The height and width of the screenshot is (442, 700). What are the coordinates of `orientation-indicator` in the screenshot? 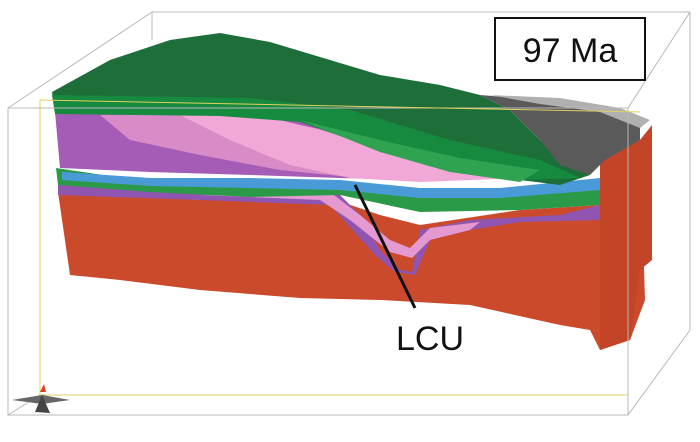 It's located at (41, 398).